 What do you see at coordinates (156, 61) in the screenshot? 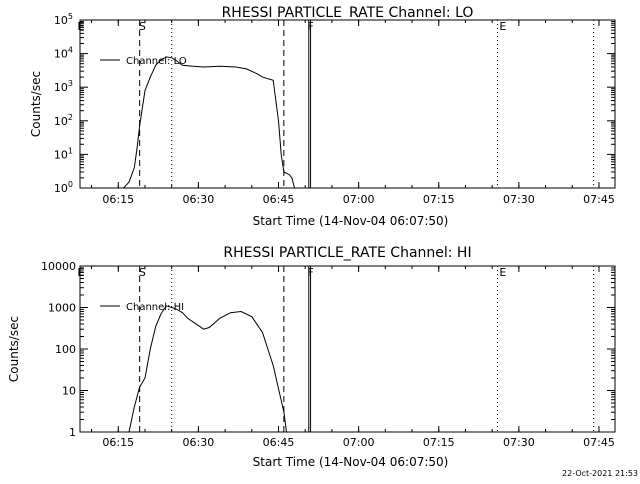
I see `legend-label: Channel: LO` at bounding box center [156, 61].